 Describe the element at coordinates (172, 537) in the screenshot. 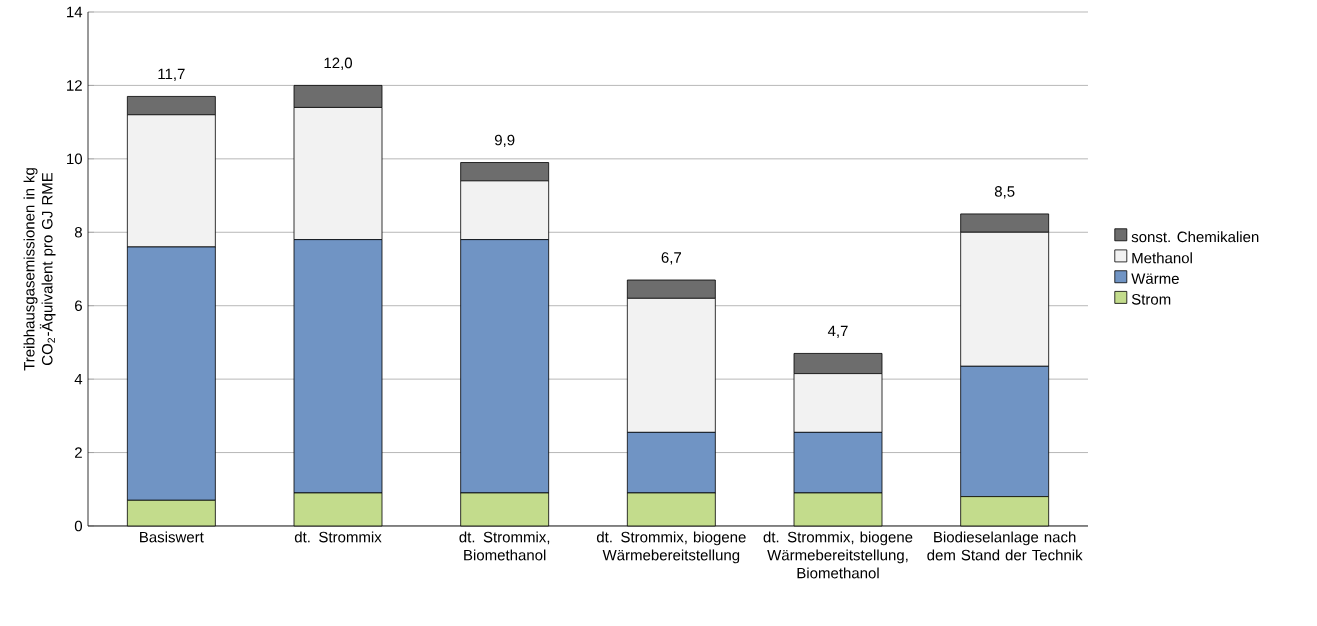

I see `x-tick-label: Basiswert` at that location.